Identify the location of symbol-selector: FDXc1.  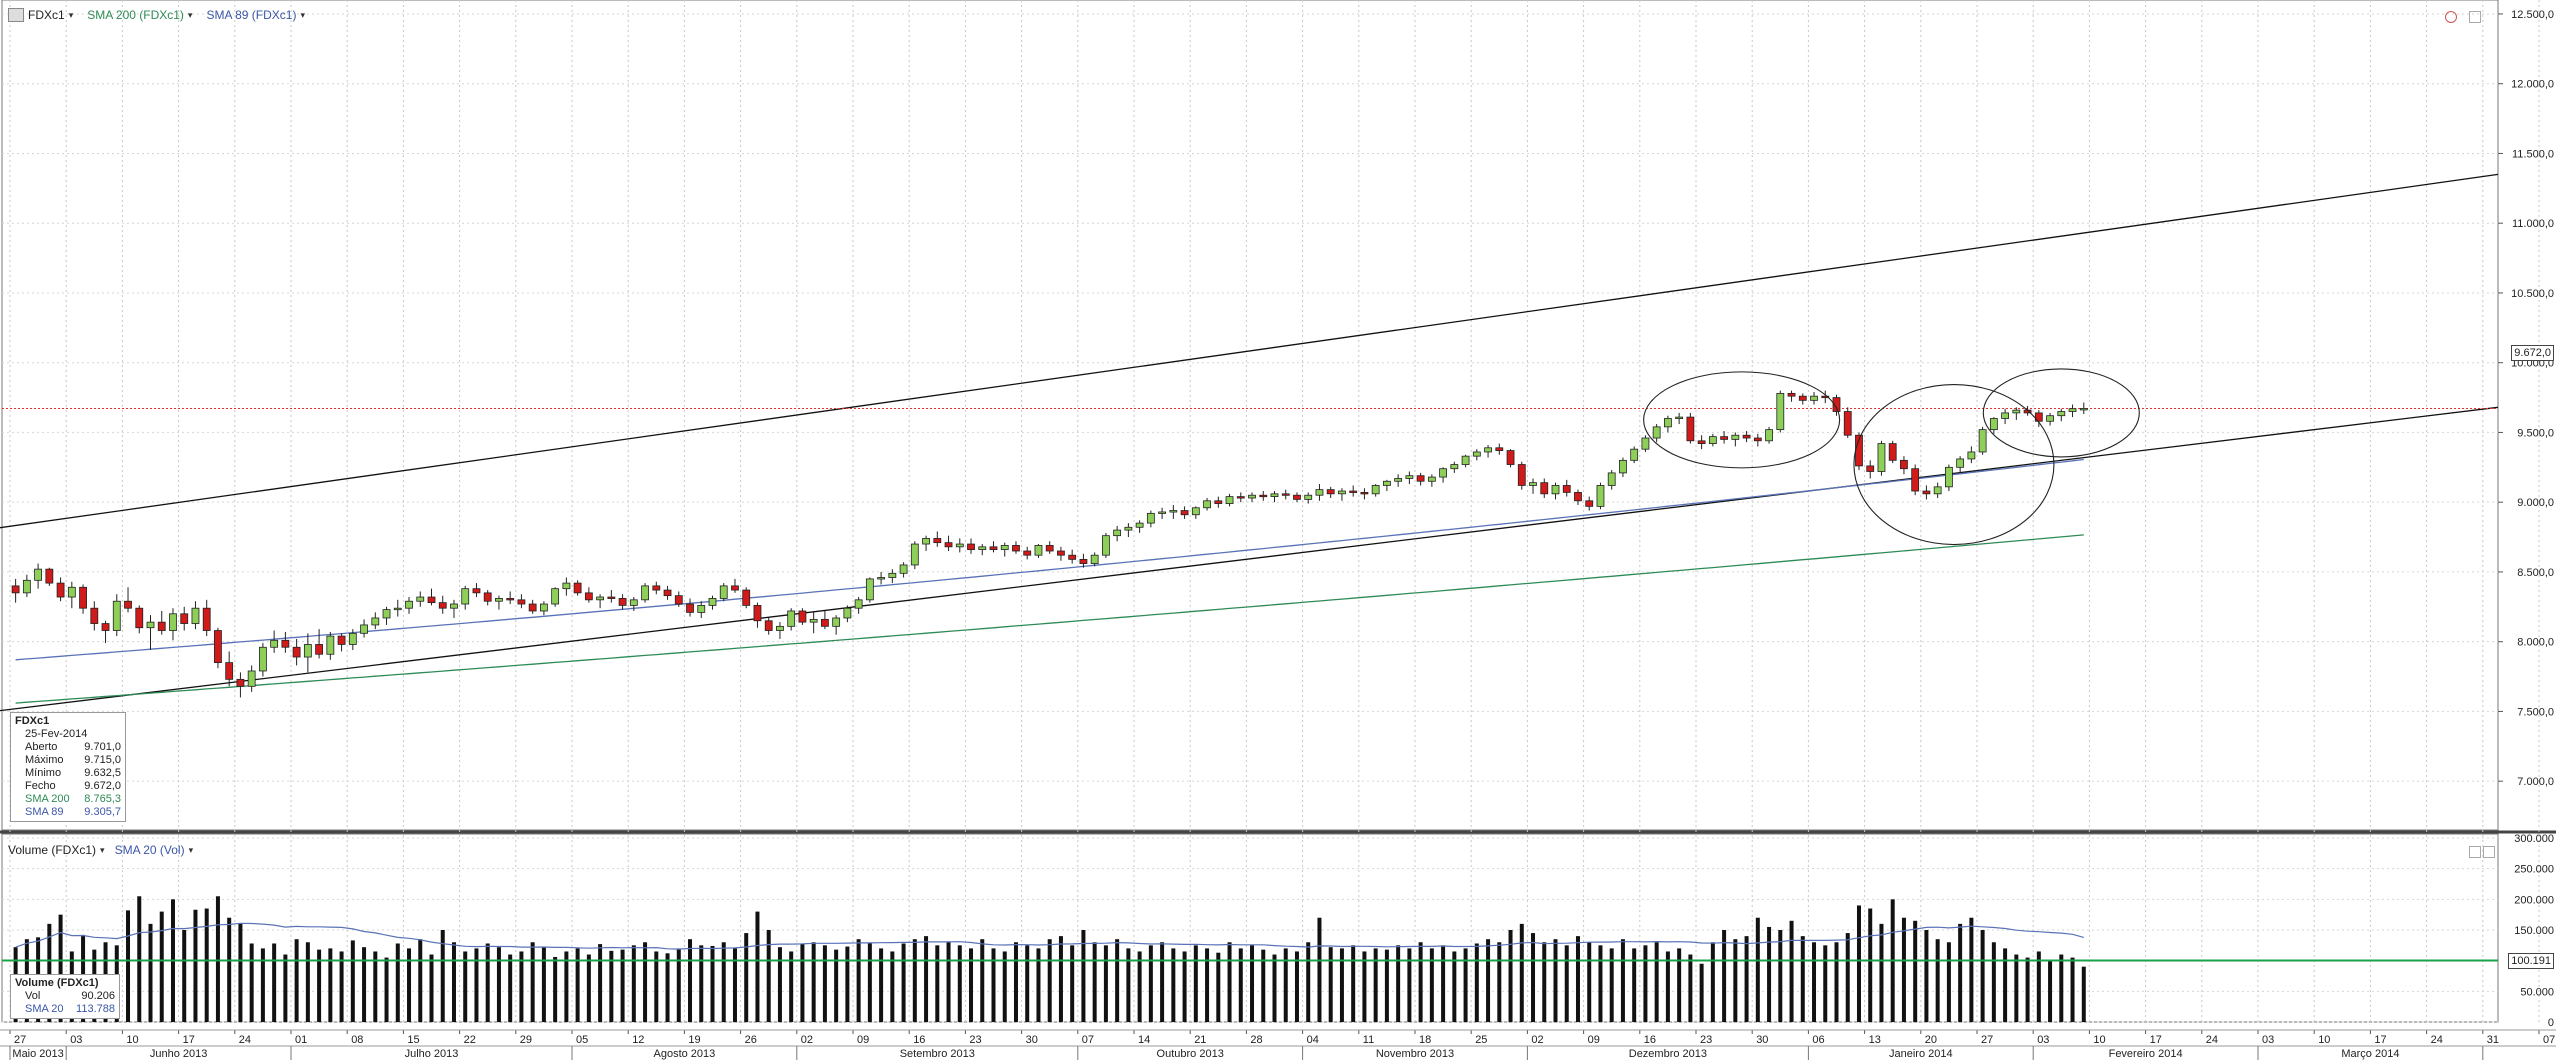
(46, 15).